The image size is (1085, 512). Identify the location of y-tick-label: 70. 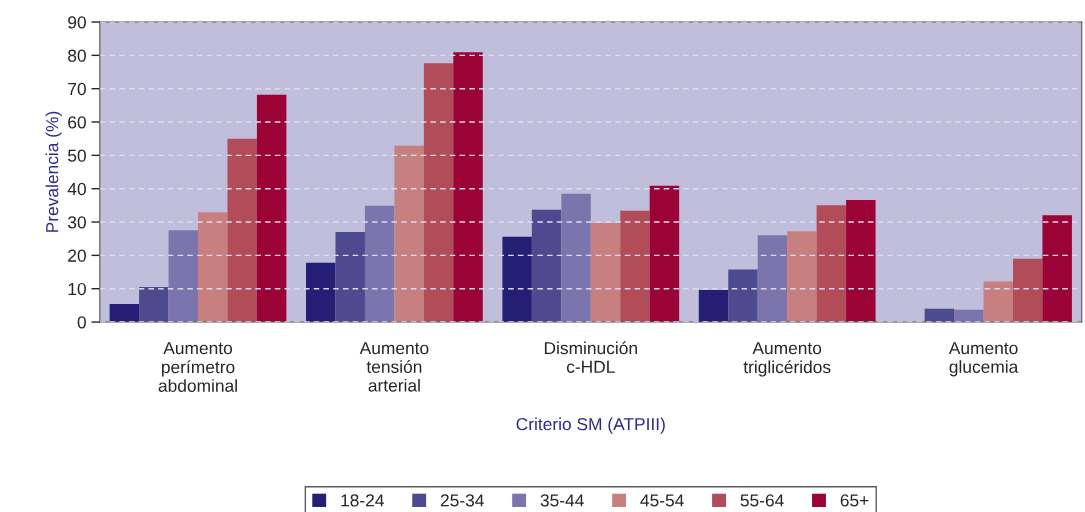
(77, 89).